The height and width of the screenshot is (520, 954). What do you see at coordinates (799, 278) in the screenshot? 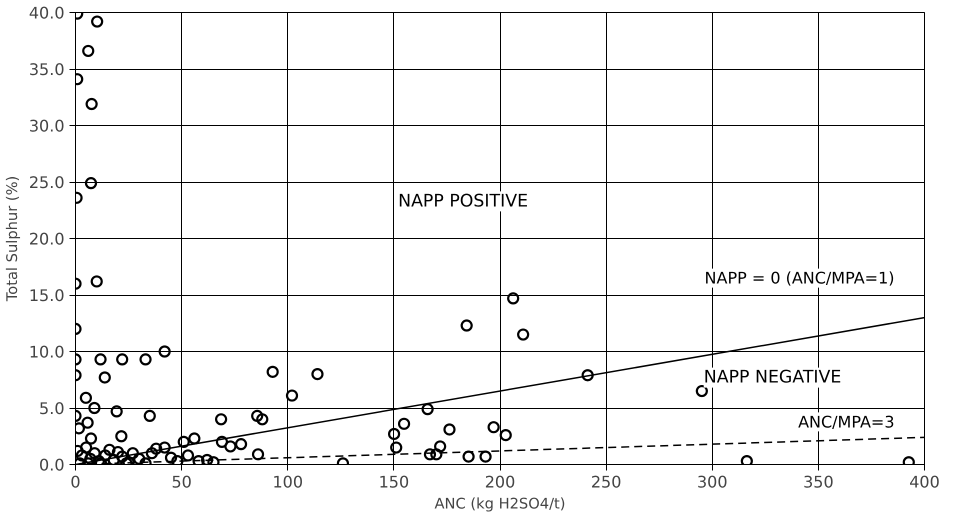
I see `text: NAPP = 0 (ANC/MPA=1)` at bounding box center [799, 278].